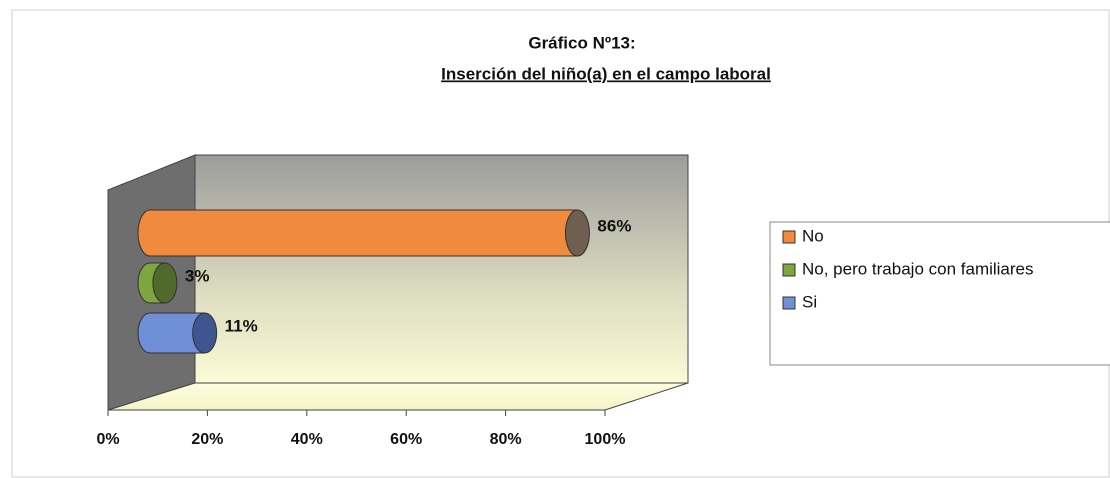 The height and width of the screenshot is (478, 1110). I want to click on legend-label: Si, so click(809, 301).